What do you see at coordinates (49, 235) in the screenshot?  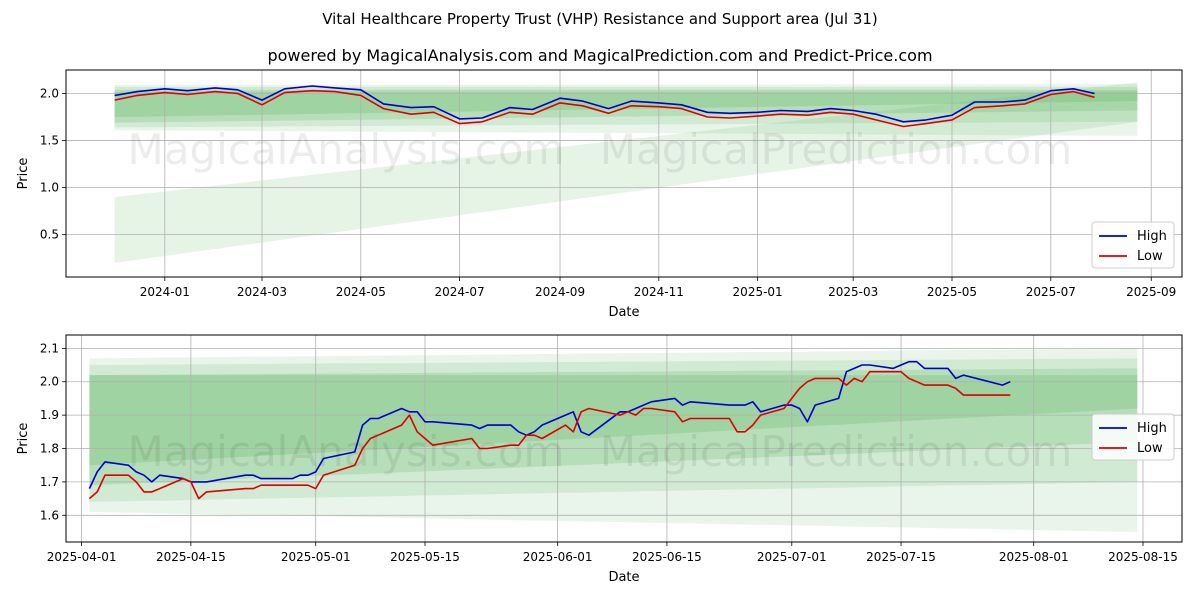 I see `y-tick-label: 0.5` at bounding box center [49, 235].